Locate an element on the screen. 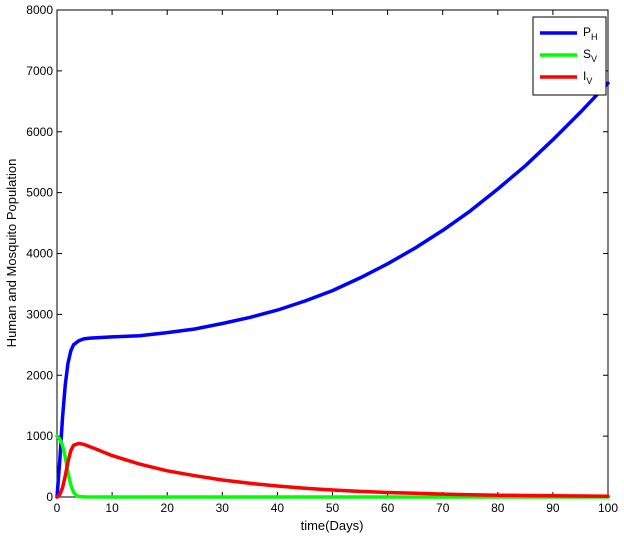  x-tick-label: 100 is located at coordinates (608, 508).